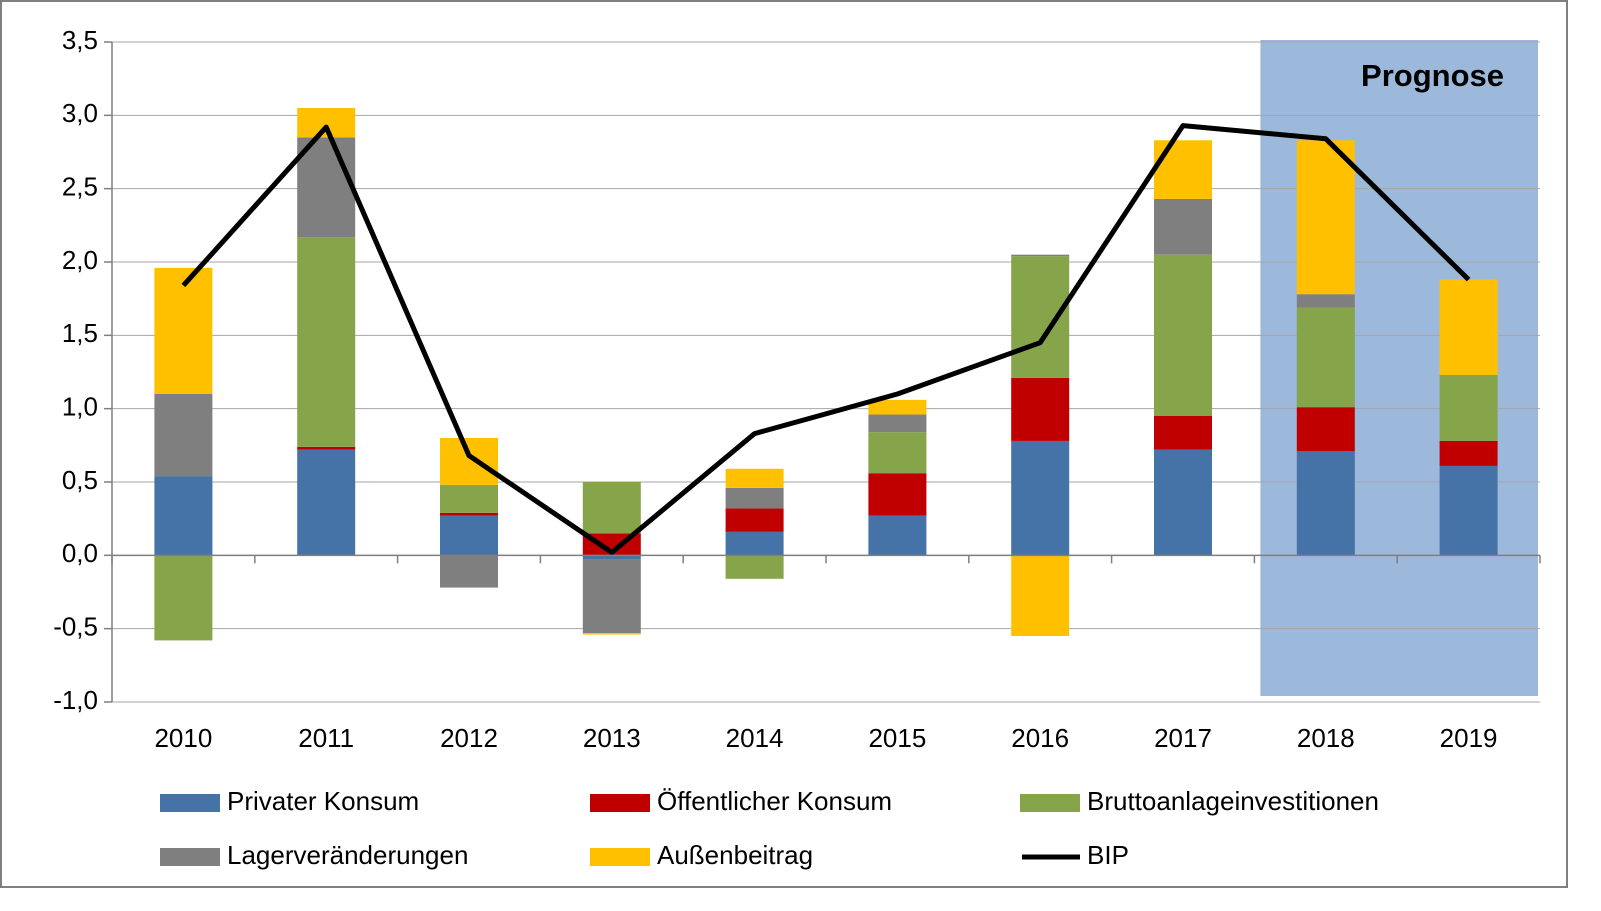 The width and height of the screenshot is (1601, 911). I want to click on x-tick-label: 2010, so click(183, 738).